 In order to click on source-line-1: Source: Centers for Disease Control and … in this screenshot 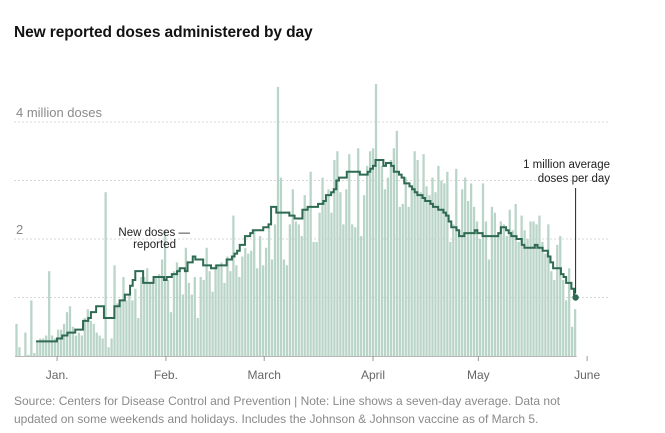, I will do `click(287, 401)`.